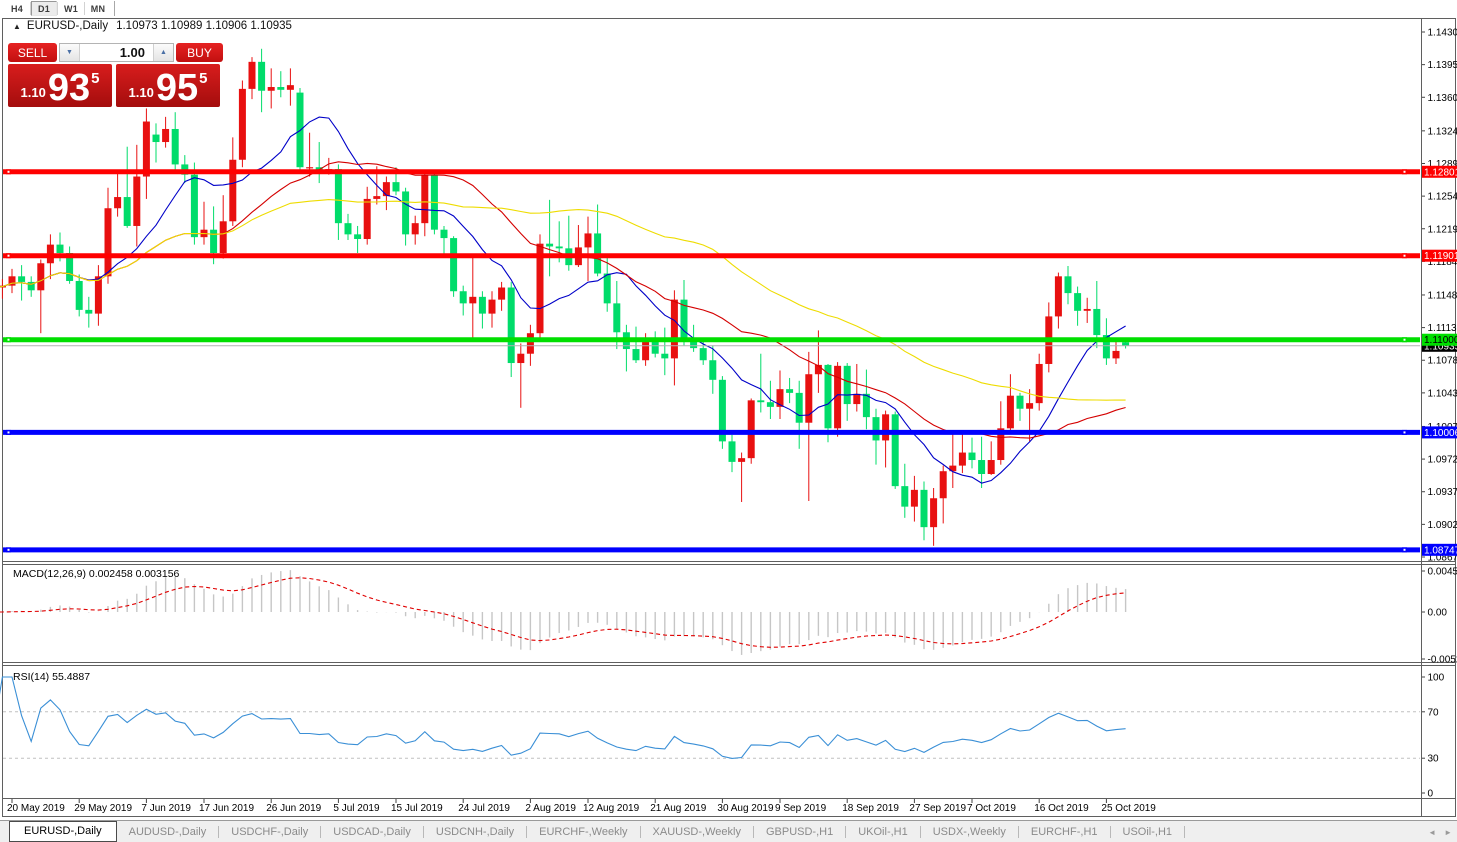  What do you see at coordinates (134, 574) in the screenshot?
I see `macd-values: 0.002458 0.003156` at bounding box center [134, 574].